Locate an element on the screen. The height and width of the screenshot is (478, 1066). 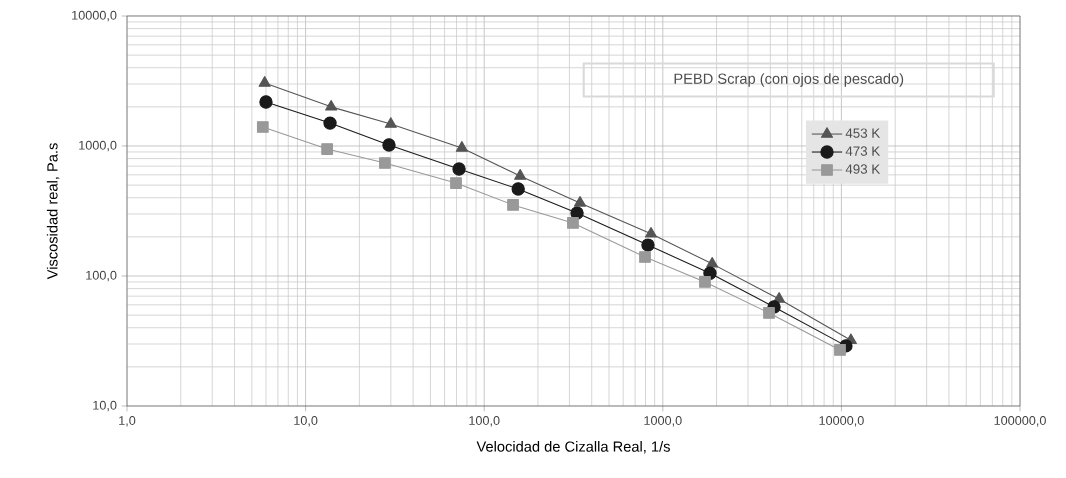
y-tick-label: 1000,0 is located at coordinates (98, 146).